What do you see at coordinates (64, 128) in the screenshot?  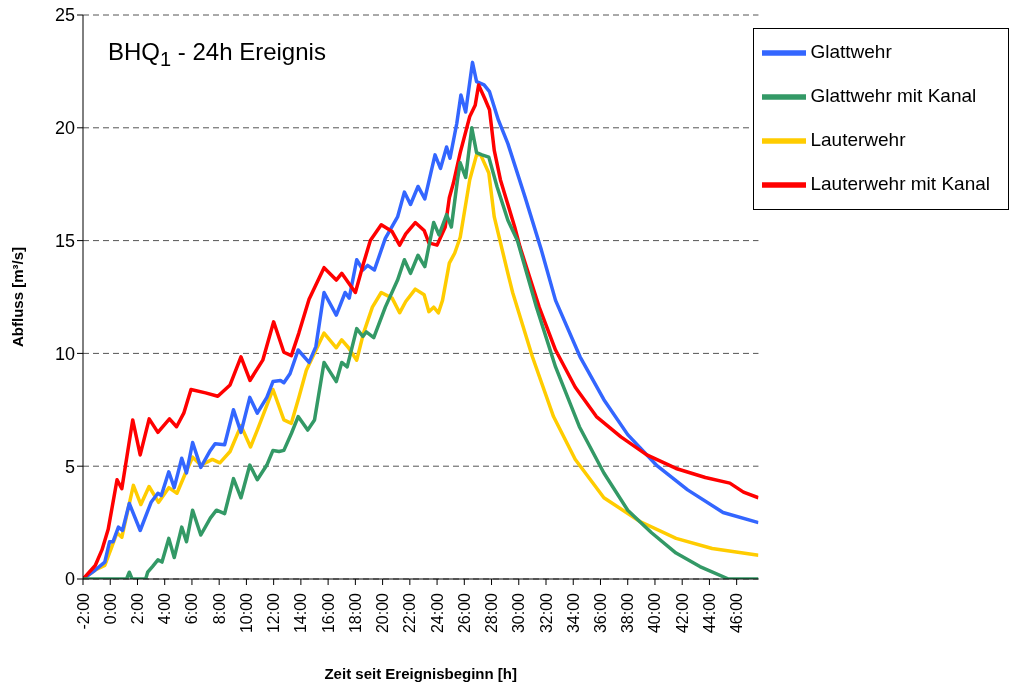 I see `y-tick-label: 20` at bounding box center [64, 128].